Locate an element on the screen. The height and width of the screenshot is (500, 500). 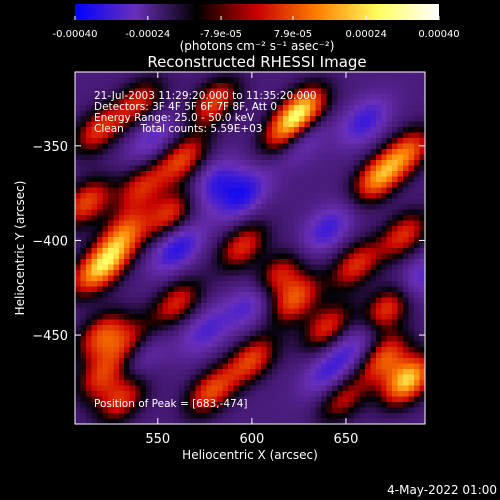
colorbar-tick-label: 7.9e-05 is located at coordinates (293, 34).